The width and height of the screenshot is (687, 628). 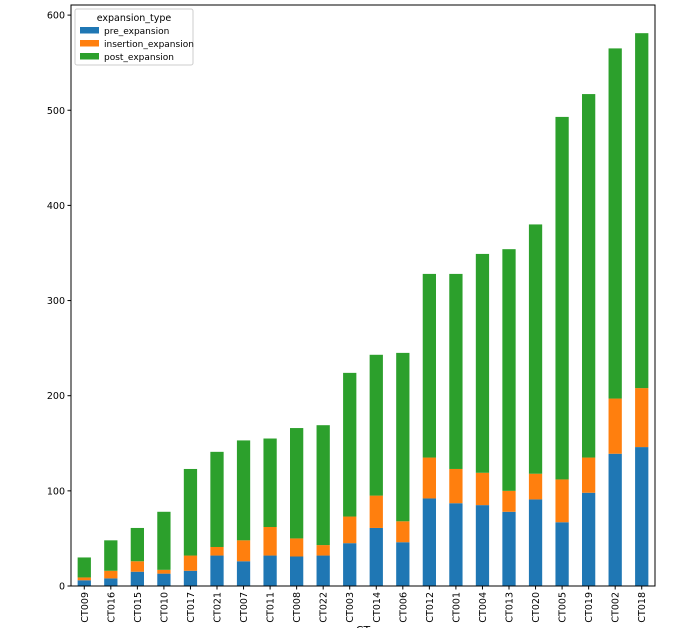 I want to click on x-axis-label: CT, so click(x=363, y=626).